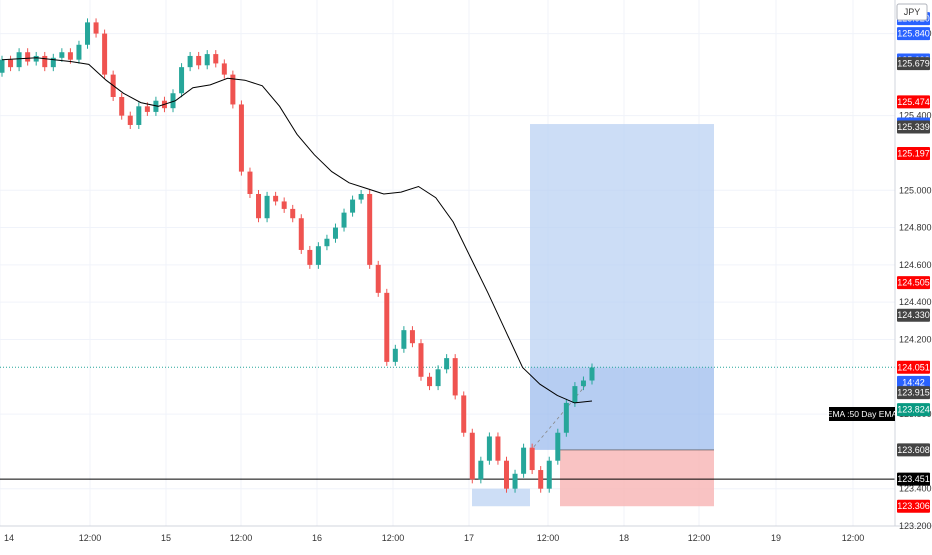 This screenshot has height=555, width=932. What do you see at coordinates (317, 538) in the screenshot?
I see `x-tick-label: 16` at bounding box center [317, 538].